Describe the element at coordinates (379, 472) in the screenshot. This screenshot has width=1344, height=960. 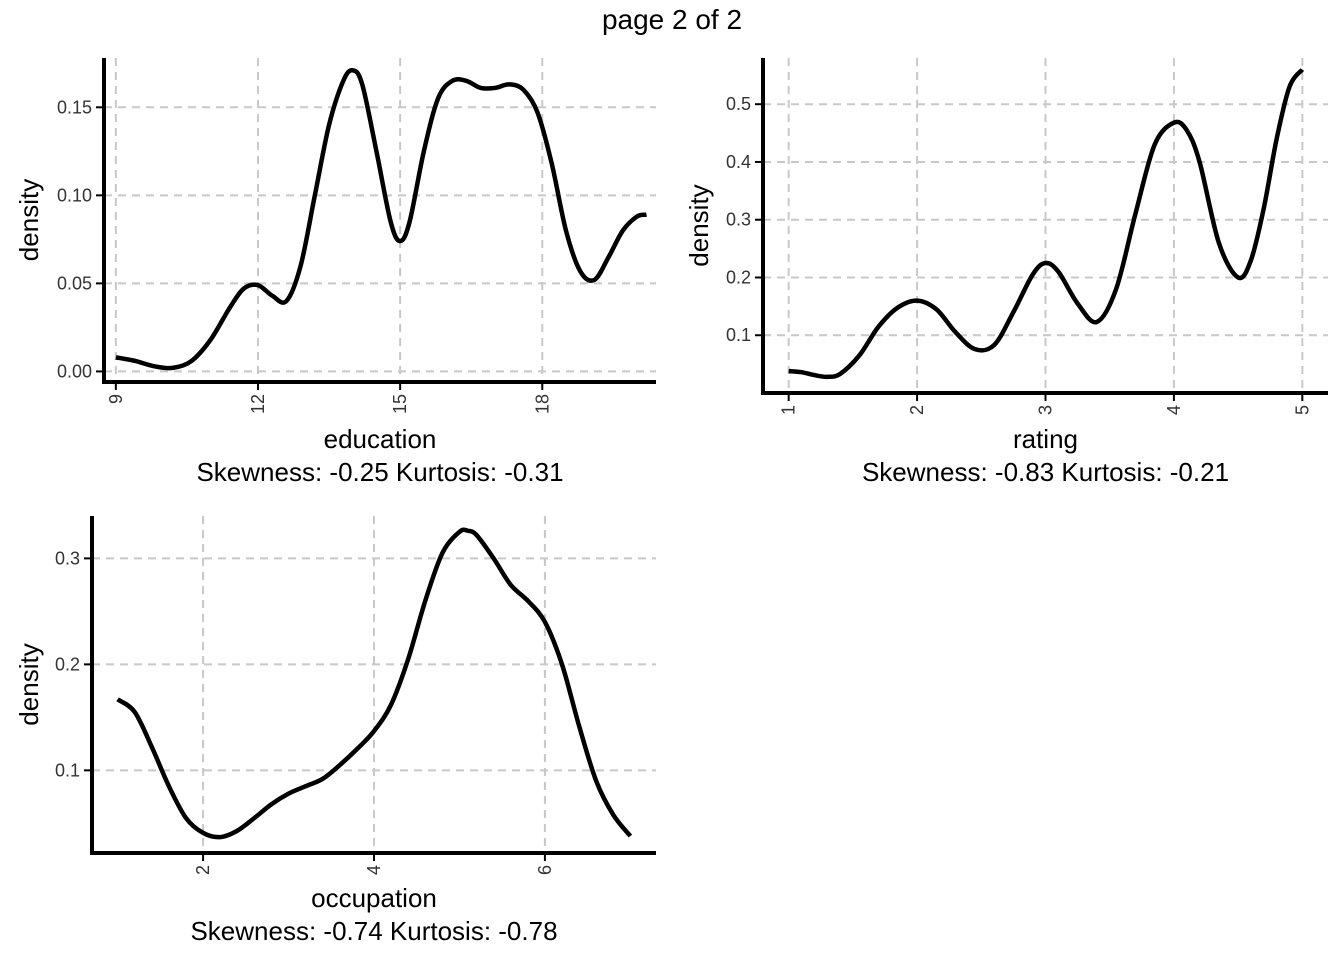
I see `stats-caption: Skewness: -0.25 Kurtosis: -0.31` at that location.